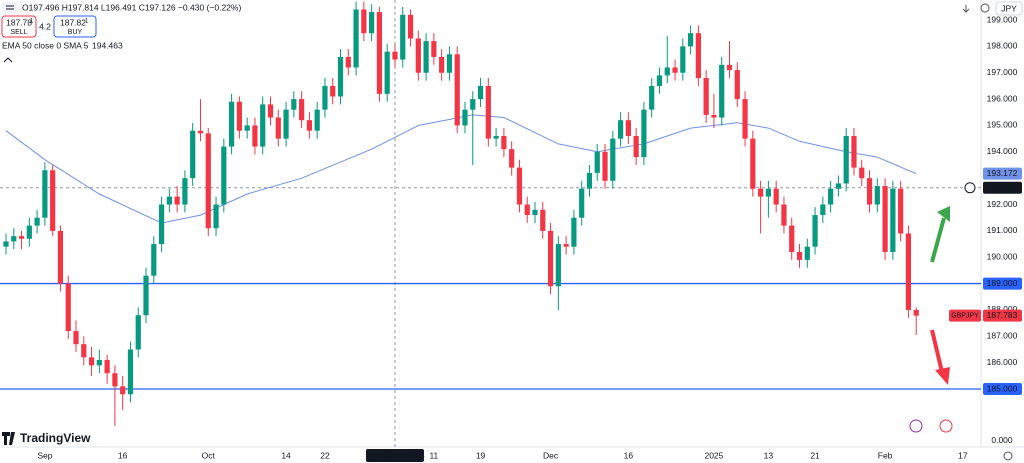 This screenshot has height=463, width=1024. What do you see at coordinates (1002, 256) in the screenshot?
I see `y-tick-label: 190.000` at bounding box center [1002, 256].